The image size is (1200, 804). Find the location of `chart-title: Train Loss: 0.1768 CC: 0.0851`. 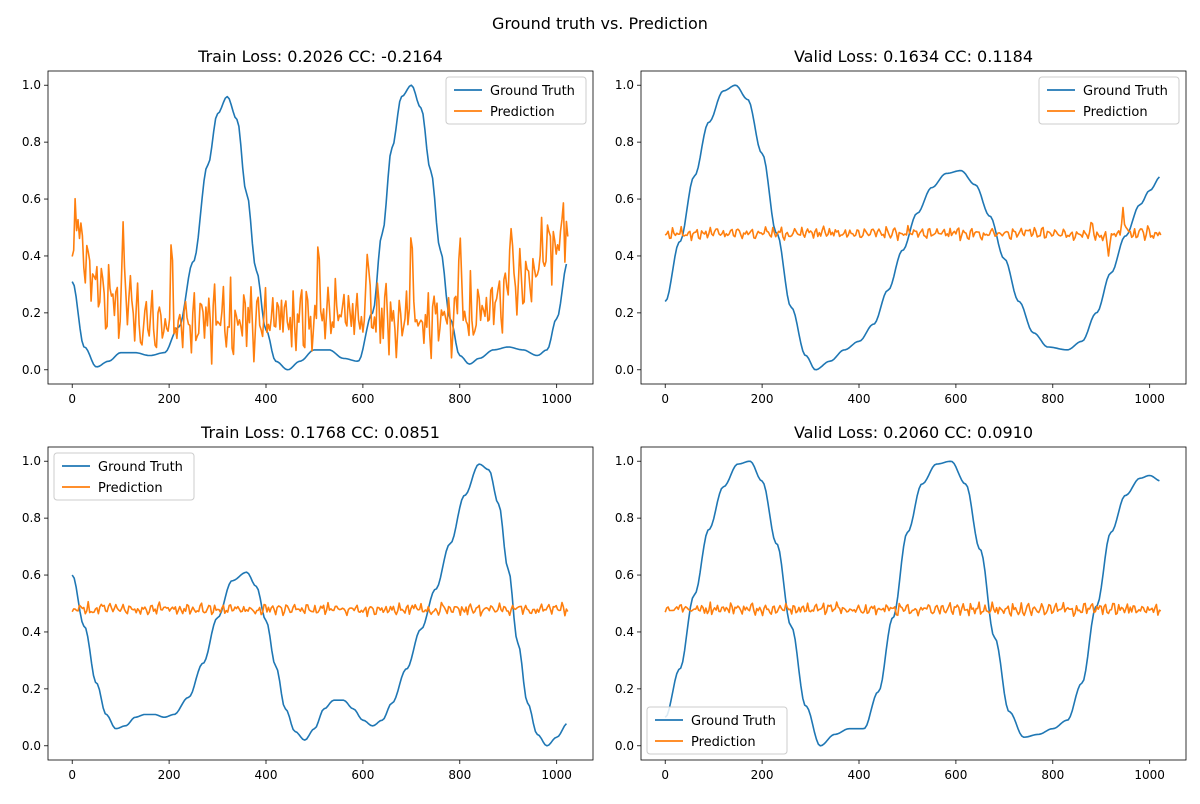

chart-title: Train Loss: 0.1768 CC: 0.0851 is located at coordinates (320, 432).